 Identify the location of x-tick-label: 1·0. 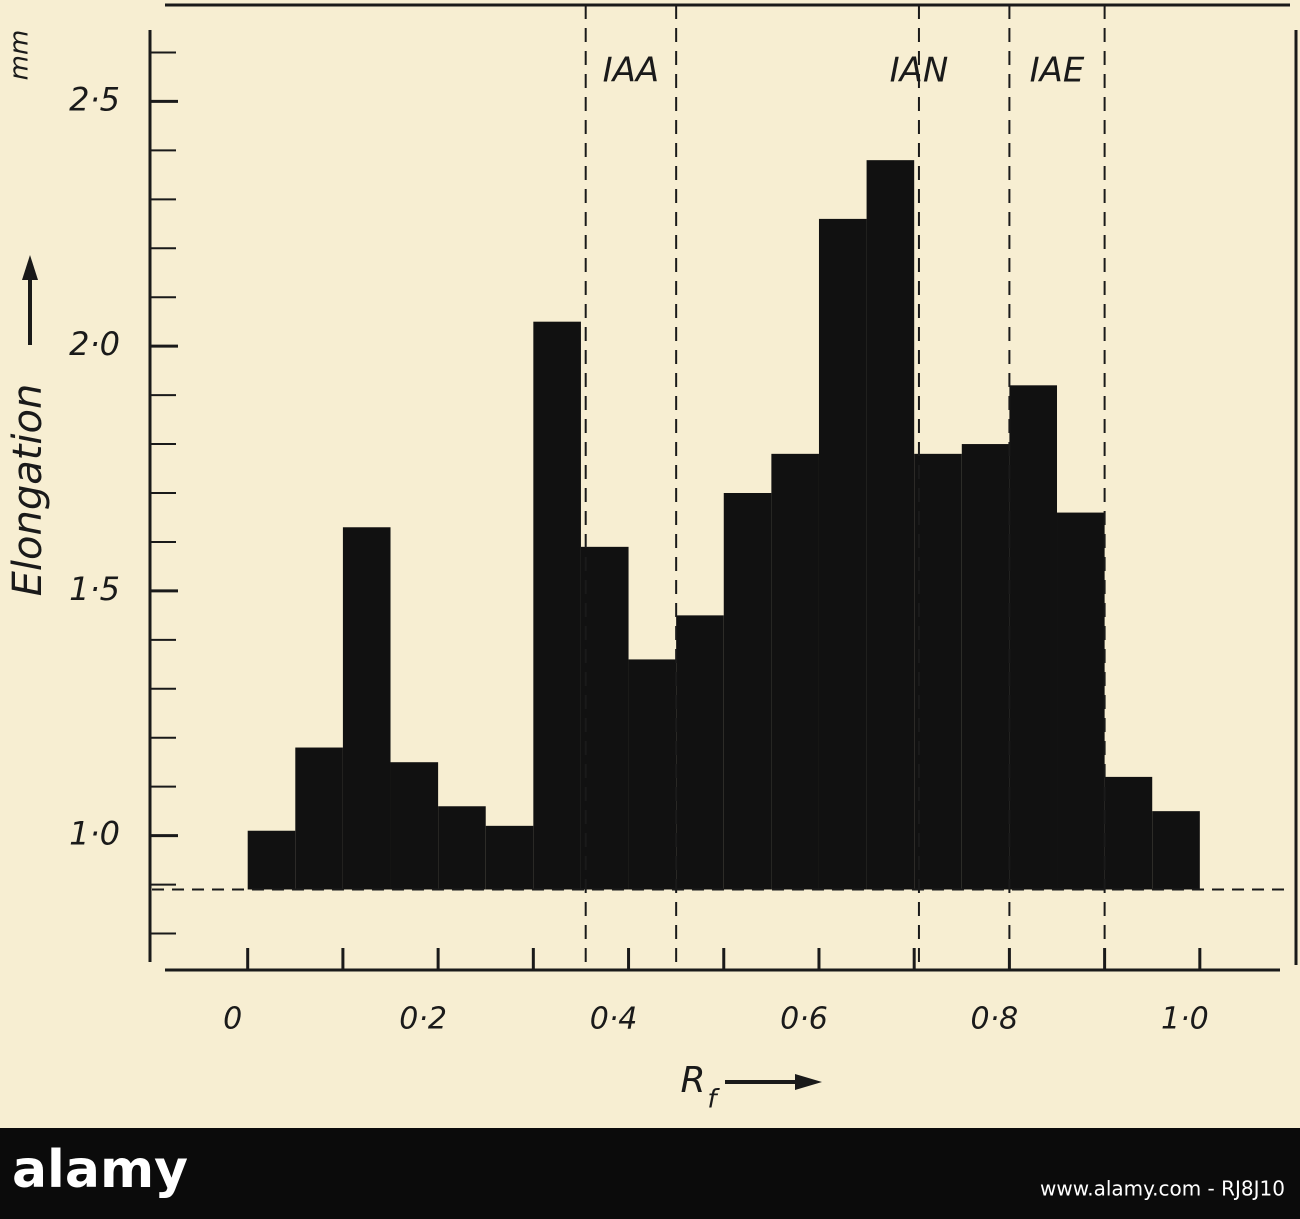
(1185, 1019).